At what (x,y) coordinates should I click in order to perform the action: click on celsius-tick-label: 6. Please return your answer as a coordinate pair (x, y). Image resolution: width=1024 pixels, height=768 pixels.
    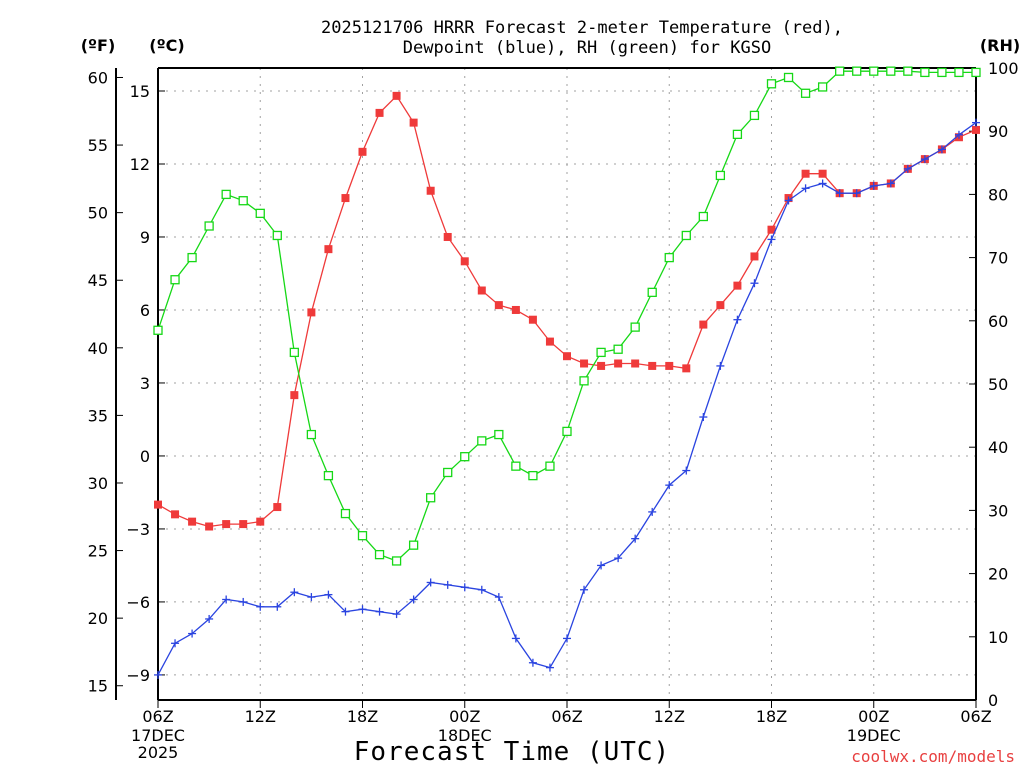
    Looking at the image, I should click on (145, 310).